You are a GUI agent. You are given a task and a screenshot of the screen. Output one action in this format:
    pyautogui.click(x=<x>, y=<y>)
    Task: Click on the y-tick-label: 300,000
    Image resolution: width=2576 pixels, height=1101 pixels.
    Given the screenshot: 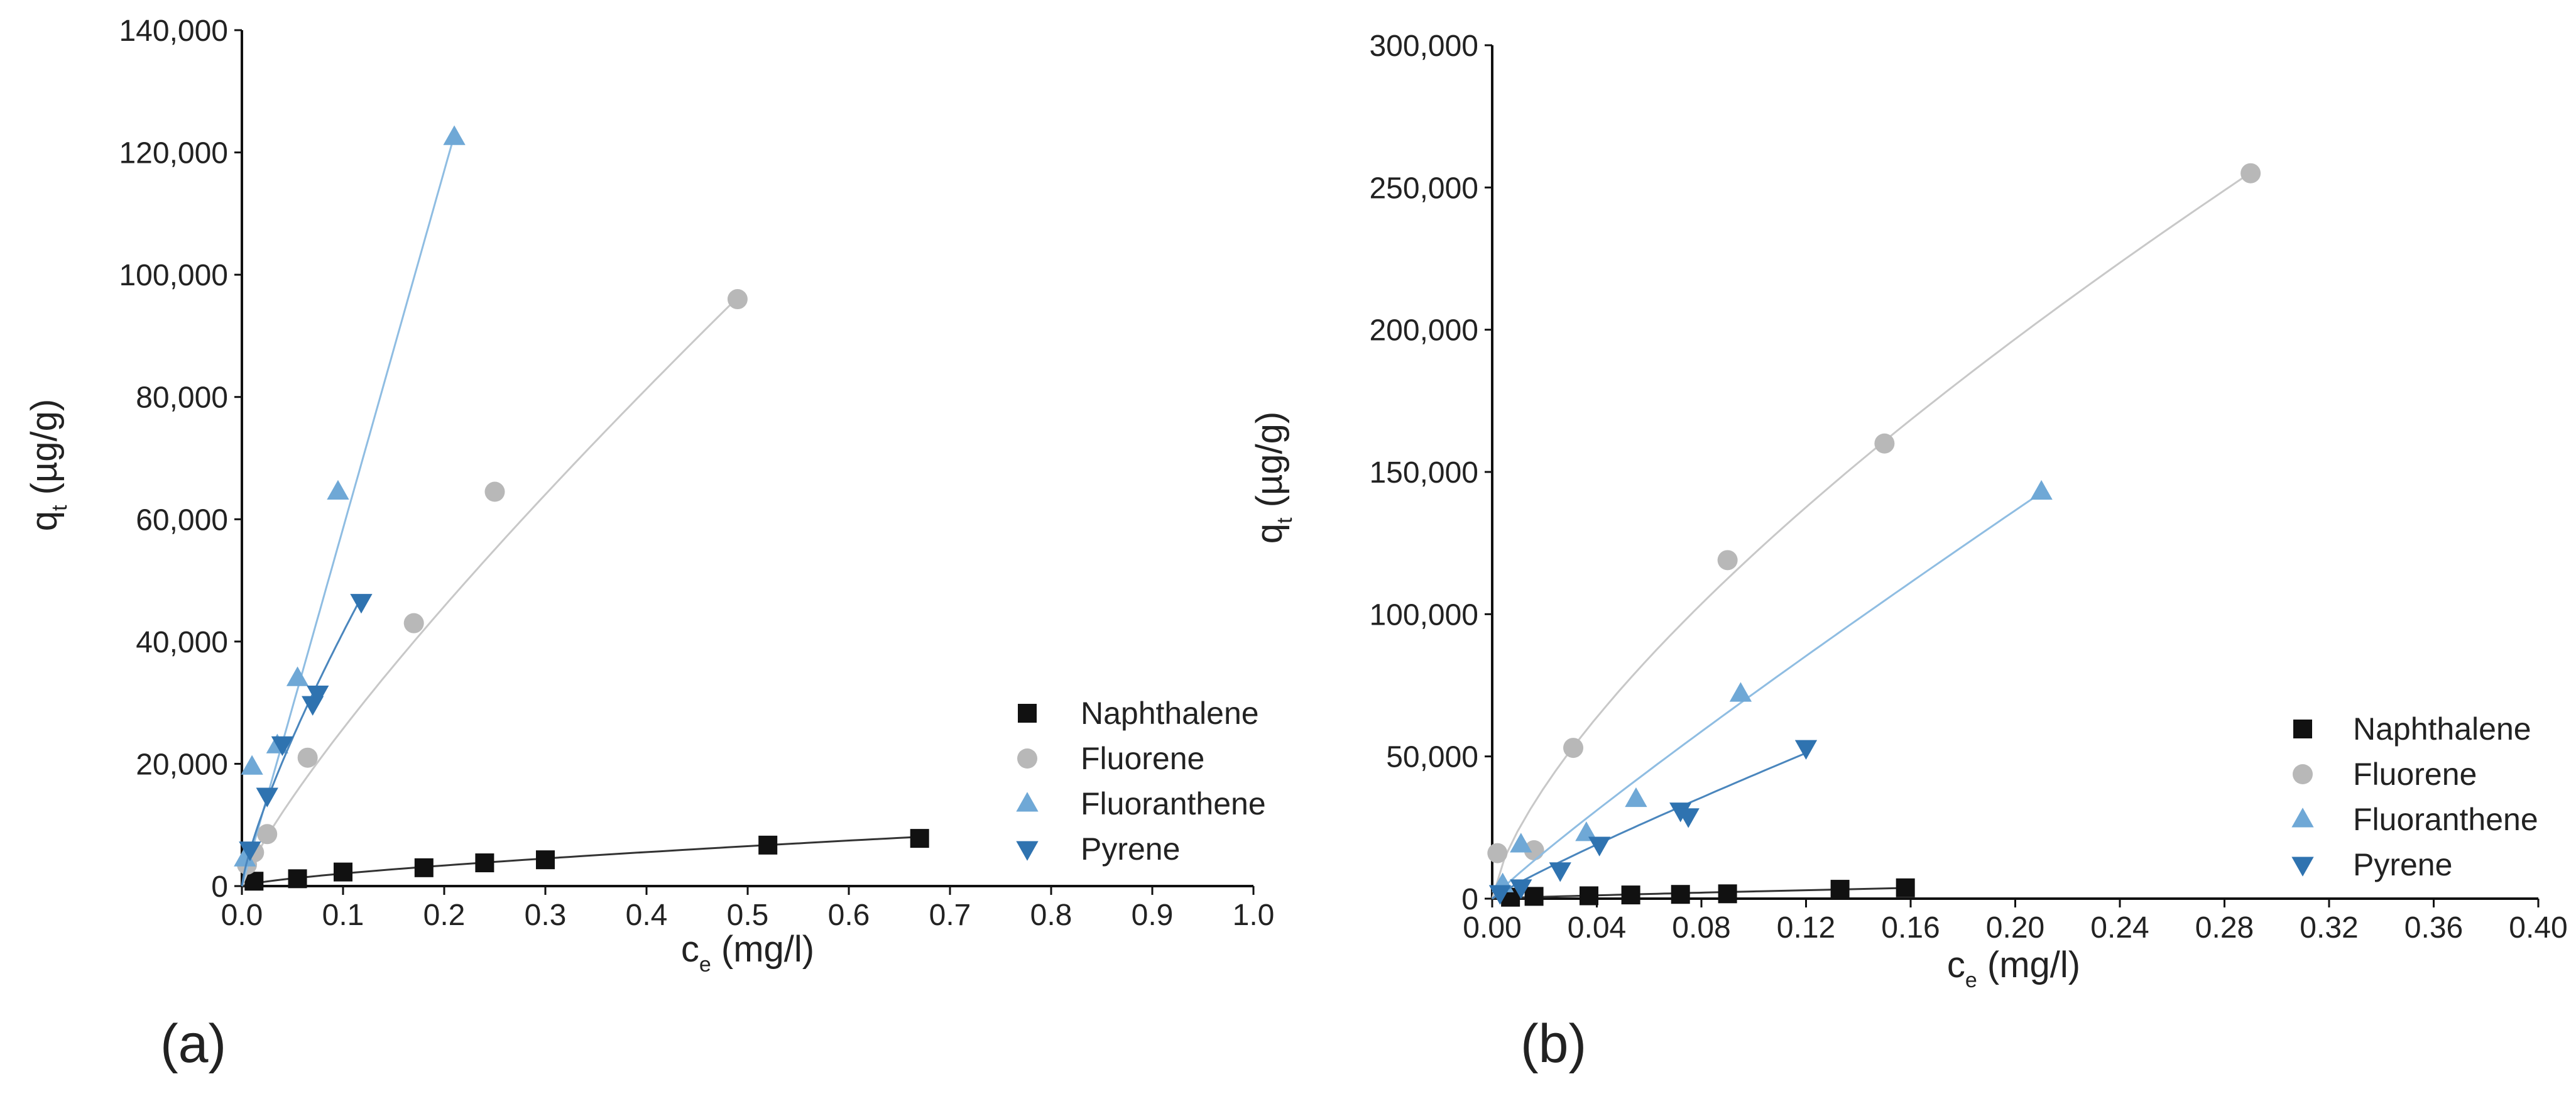 What is the action you would take?
    pyautogui.click(x=1423, y=46)
    